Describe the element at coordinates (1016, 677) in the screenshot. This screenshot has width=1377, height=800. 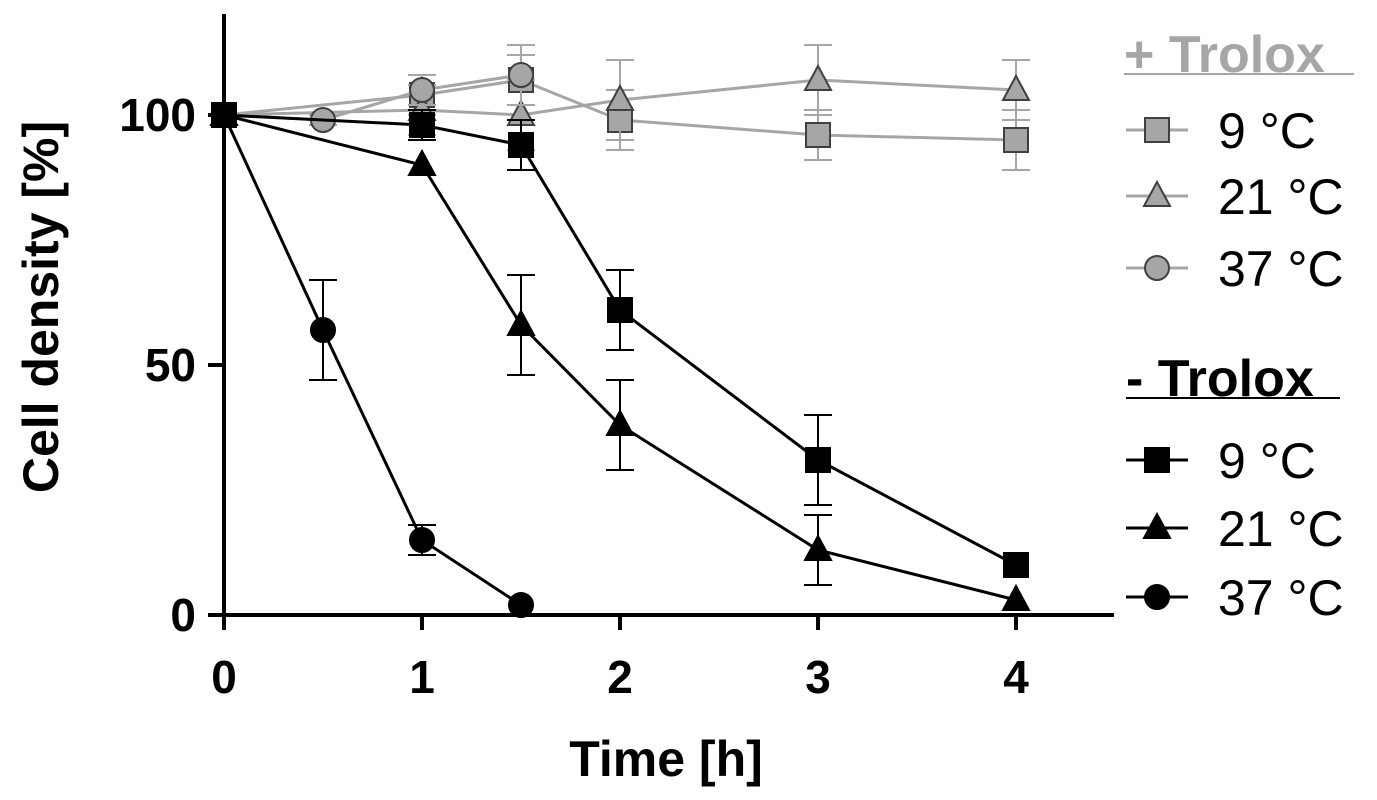
I see `x-tick-label: 4` at that location.